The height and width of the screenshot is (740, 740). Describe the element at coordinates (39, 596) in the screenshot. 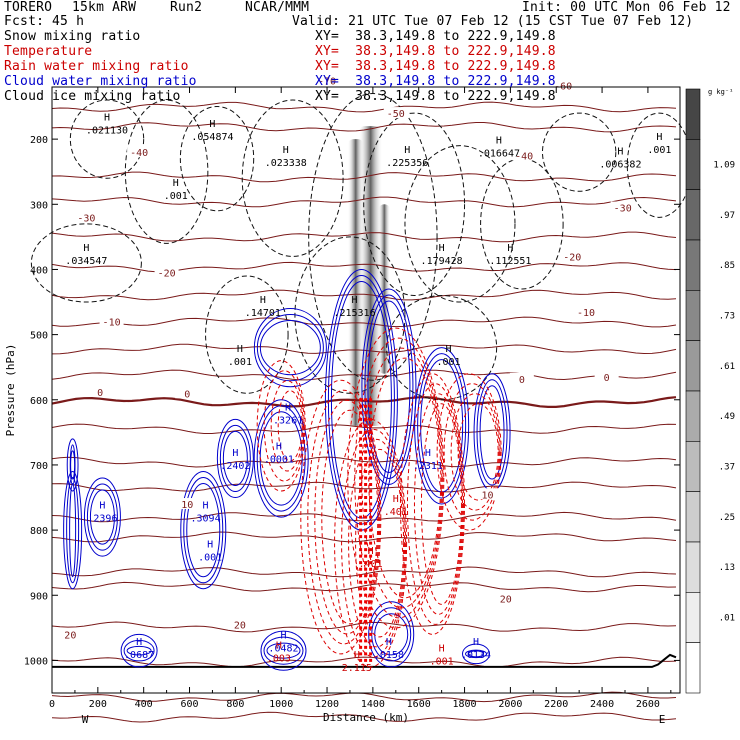

I see `y-tick-label: 900` at that location.